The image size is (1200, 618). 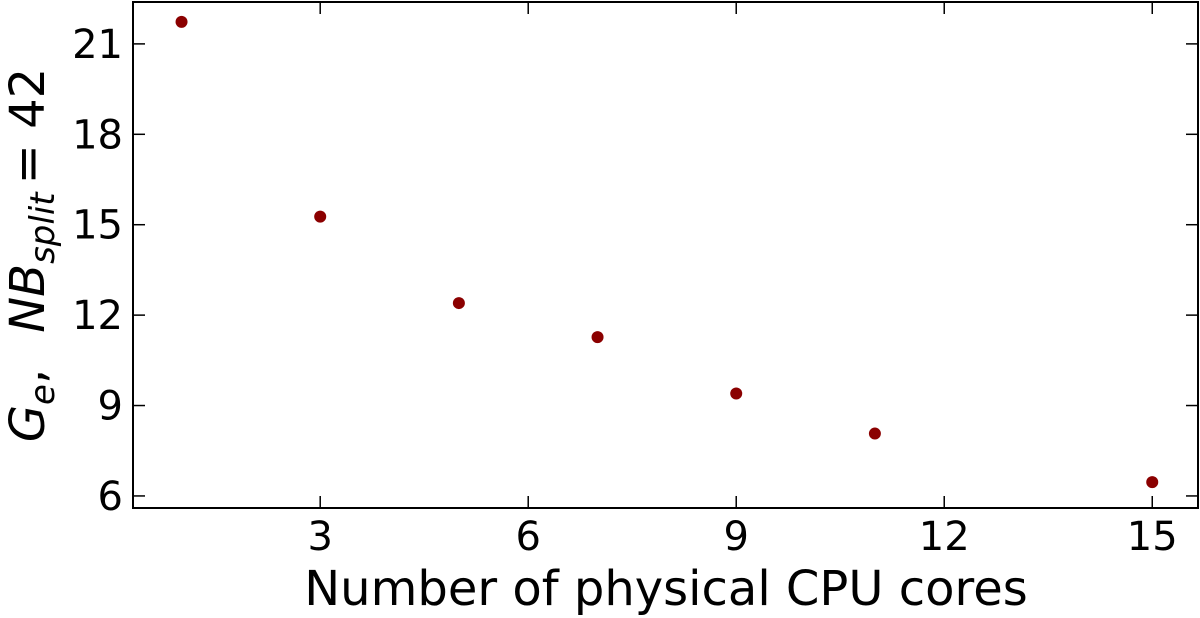 I want to click on y-tick-label: 15, so click(x=97, y=226).